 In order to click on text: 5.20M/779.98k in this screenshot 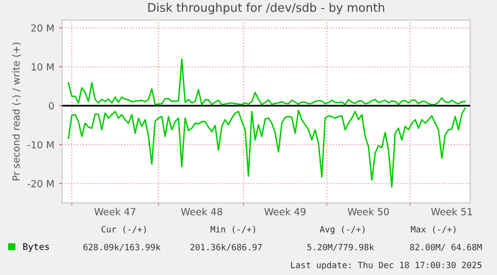, I will do `click(340, 248)`.